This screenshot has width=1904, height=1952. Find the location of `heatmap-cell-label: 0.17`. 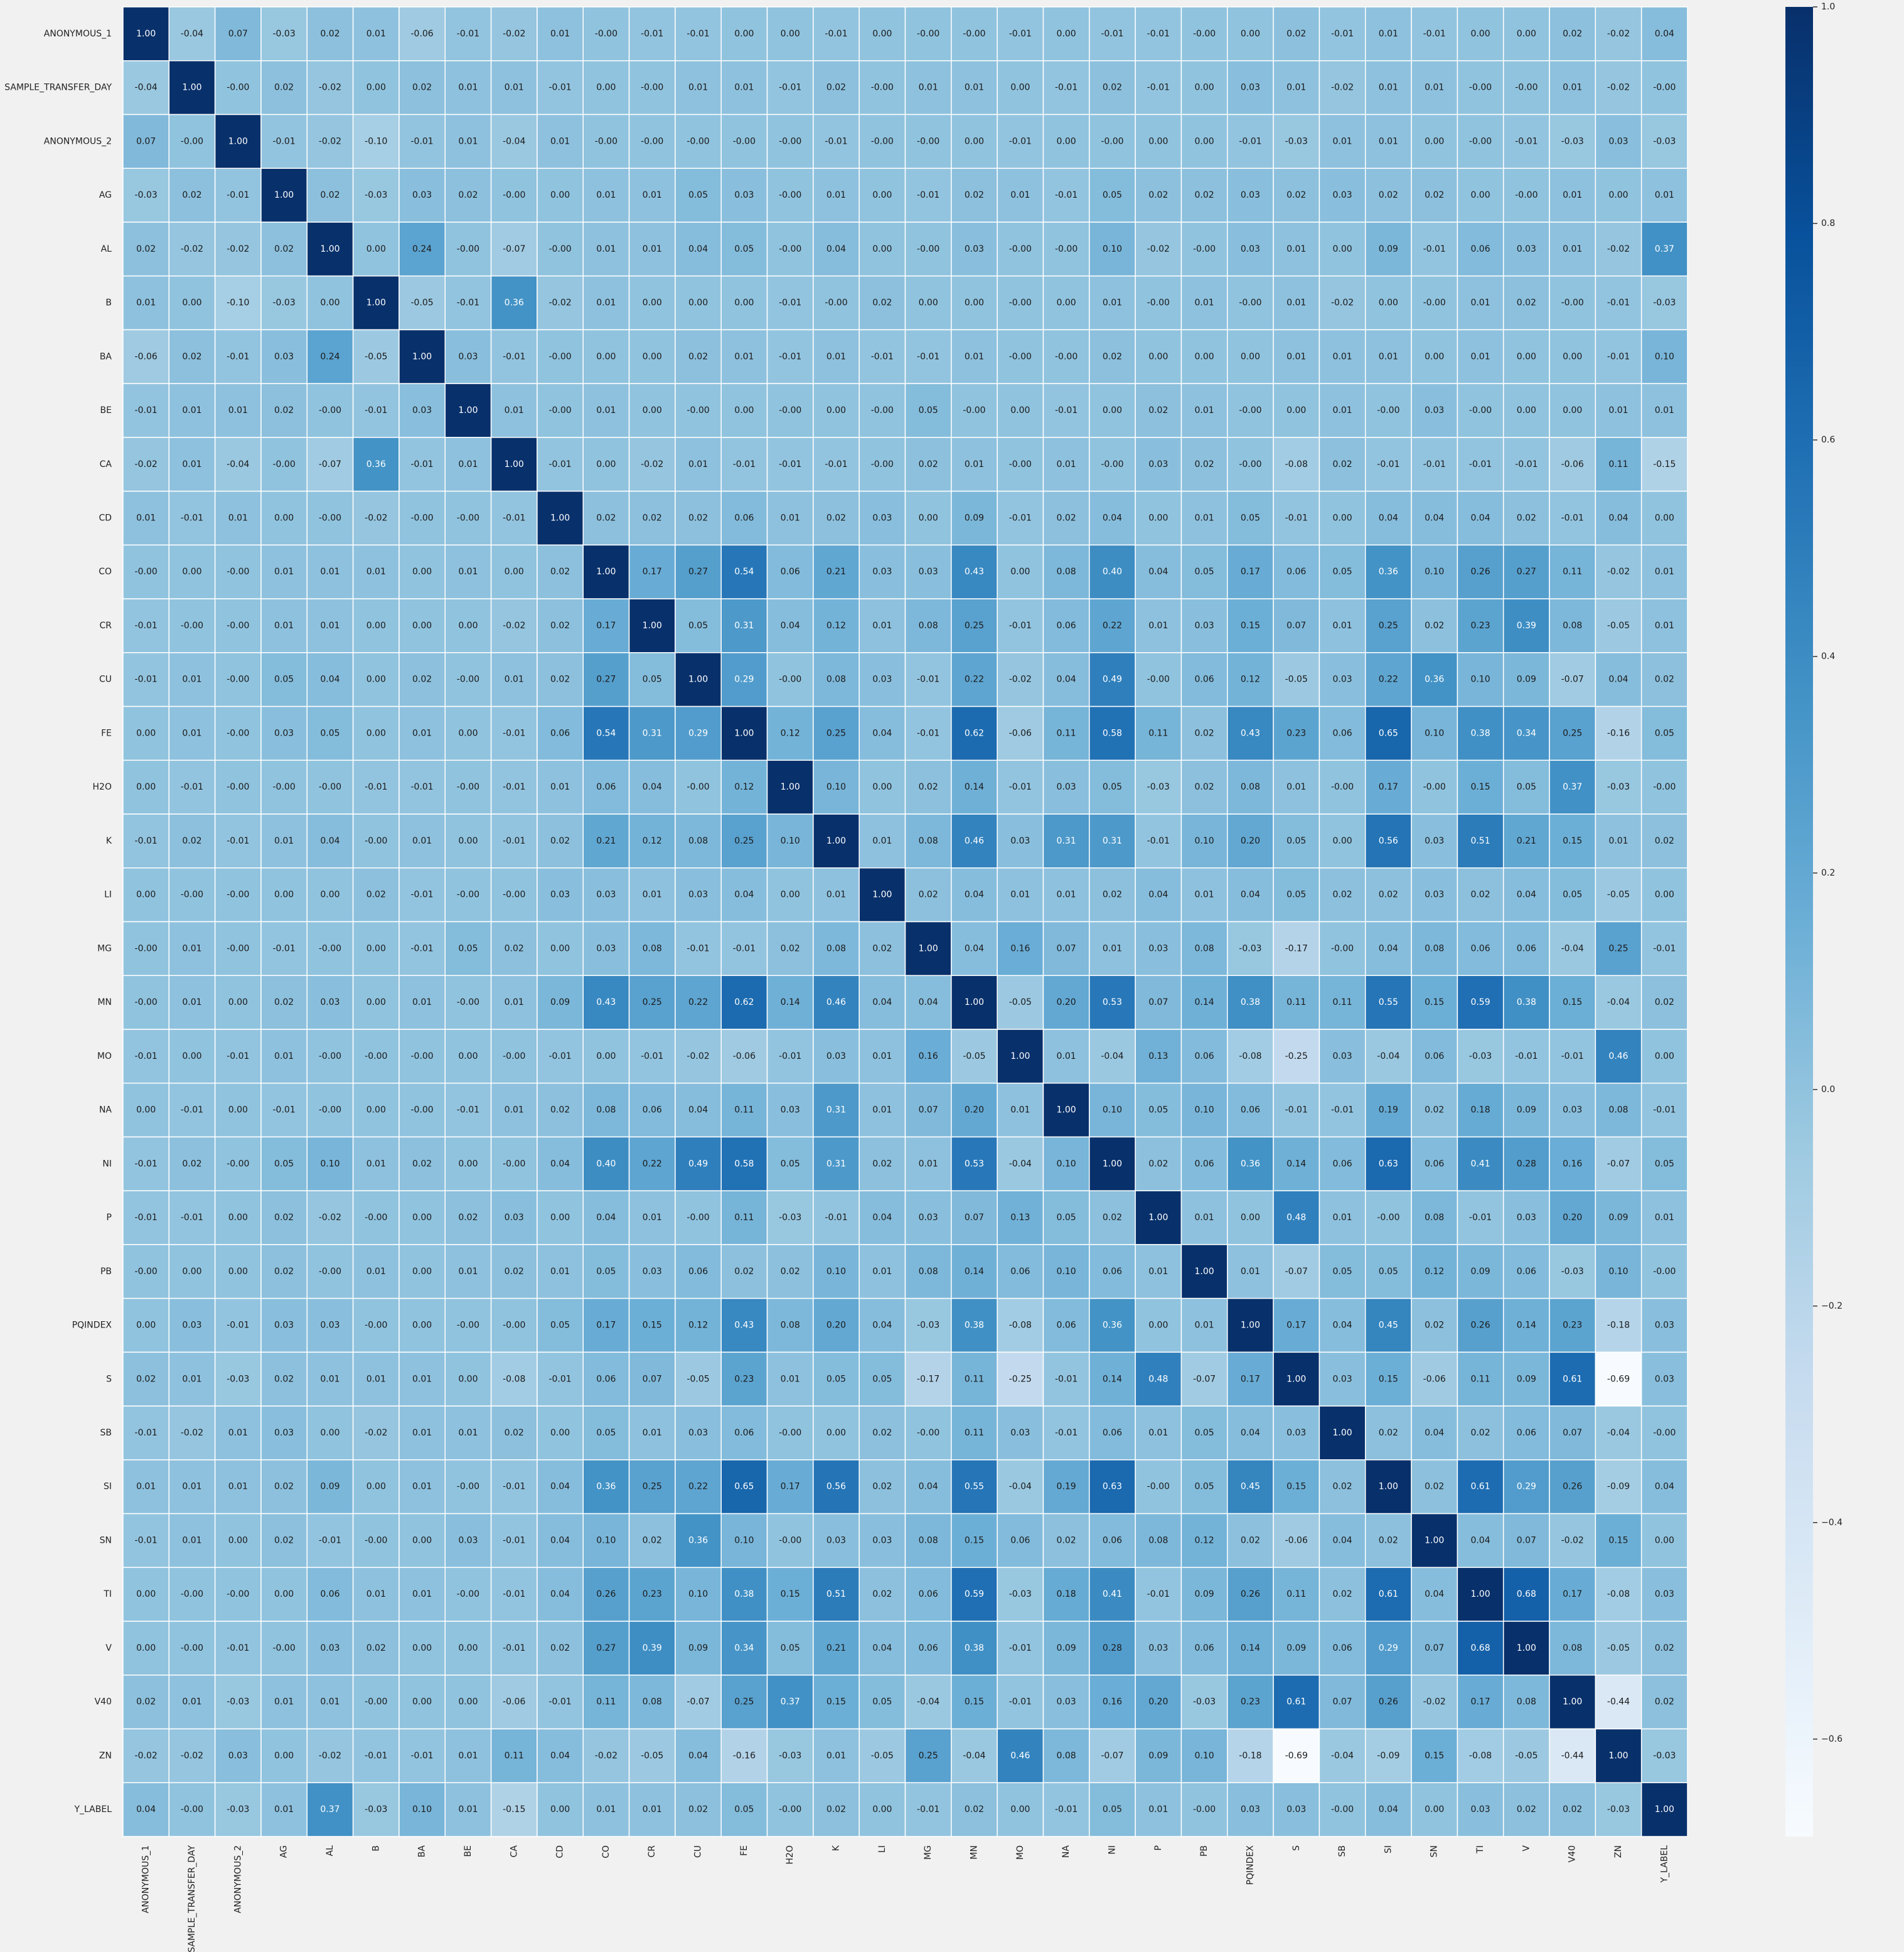

heatmap-cell-label: 0.17 is located at coordinates (1250, 572).